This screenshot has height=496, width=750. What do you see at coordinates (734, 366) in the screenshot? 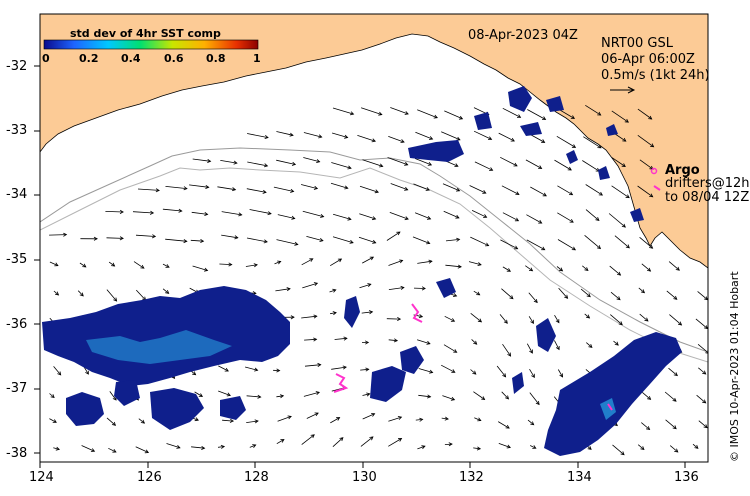
I see `credit-label: © IMOS 10-Apr-2023 01:04 Hobart` at bounding box center [734, 366].